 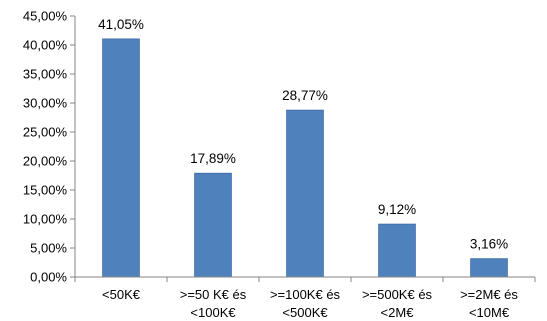 What do you see at coordinates (45, 74) in the screenshot?
I see `y-tick-label: 35,00%` at bounding box center [45, 74].